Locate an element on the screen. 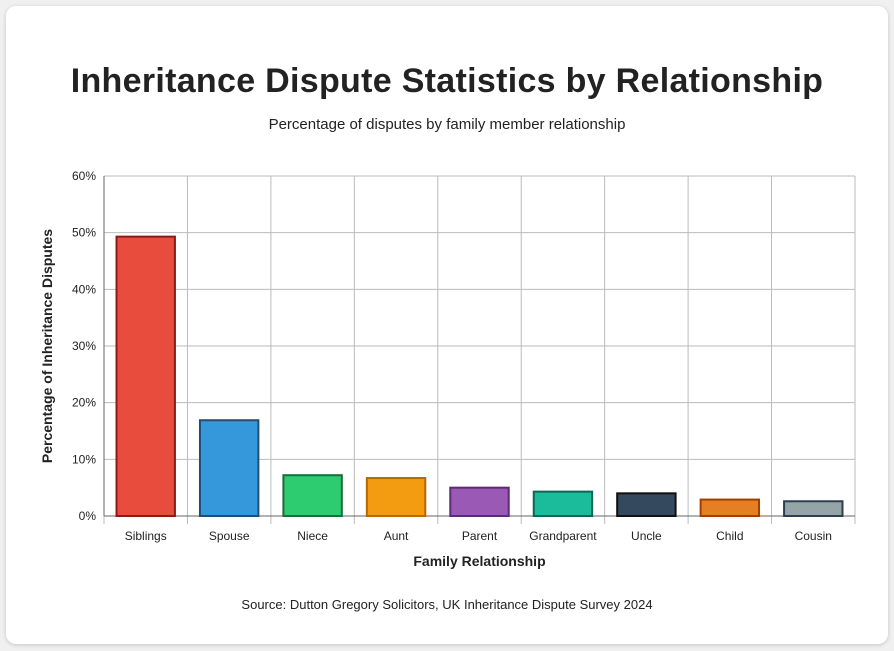 The width and height of the screenshot is (894, 651). bar-grandparent is located at coordinates (563, 503).